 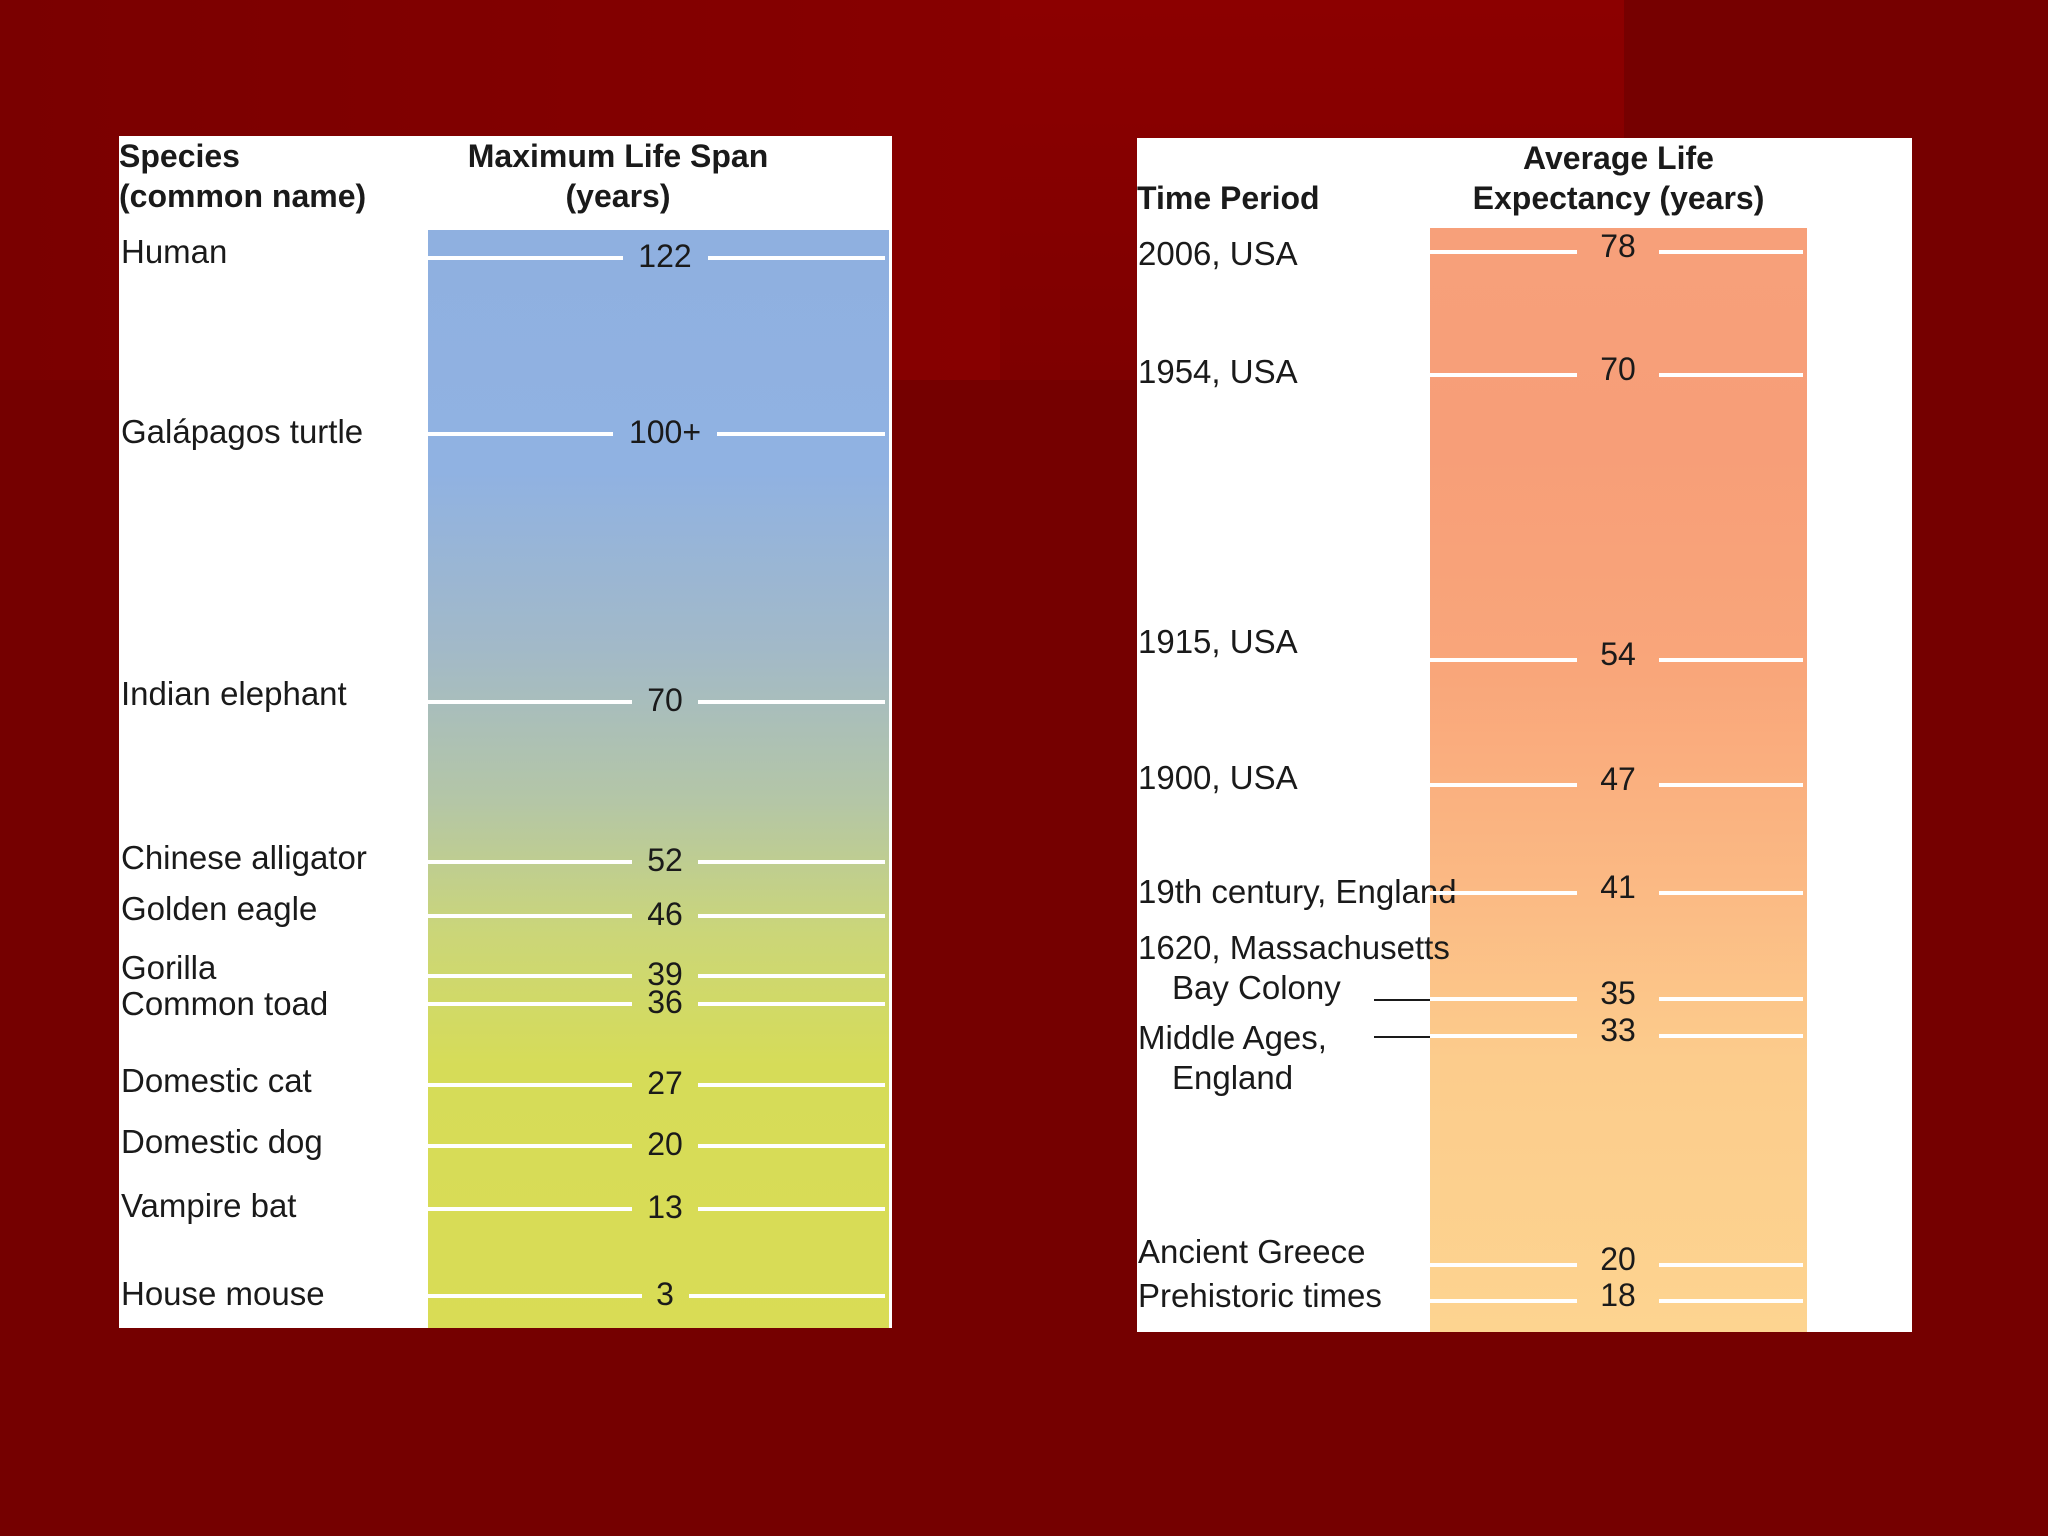 What do you see at coordinates (665, 974) in the screenshot?
I see `life-span-value: 39` at bounding box center [665, 974].